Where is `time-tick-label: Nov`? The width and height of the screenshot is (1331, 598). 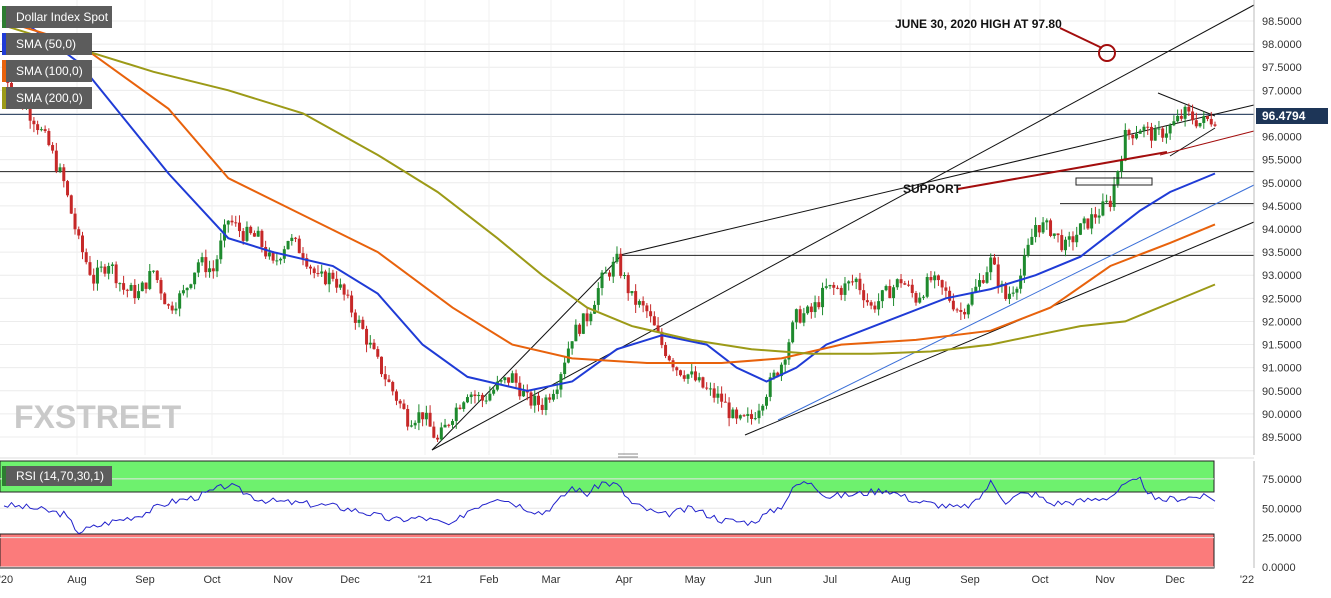
time-tick-label: Nov is located at coordinates (283, 580).